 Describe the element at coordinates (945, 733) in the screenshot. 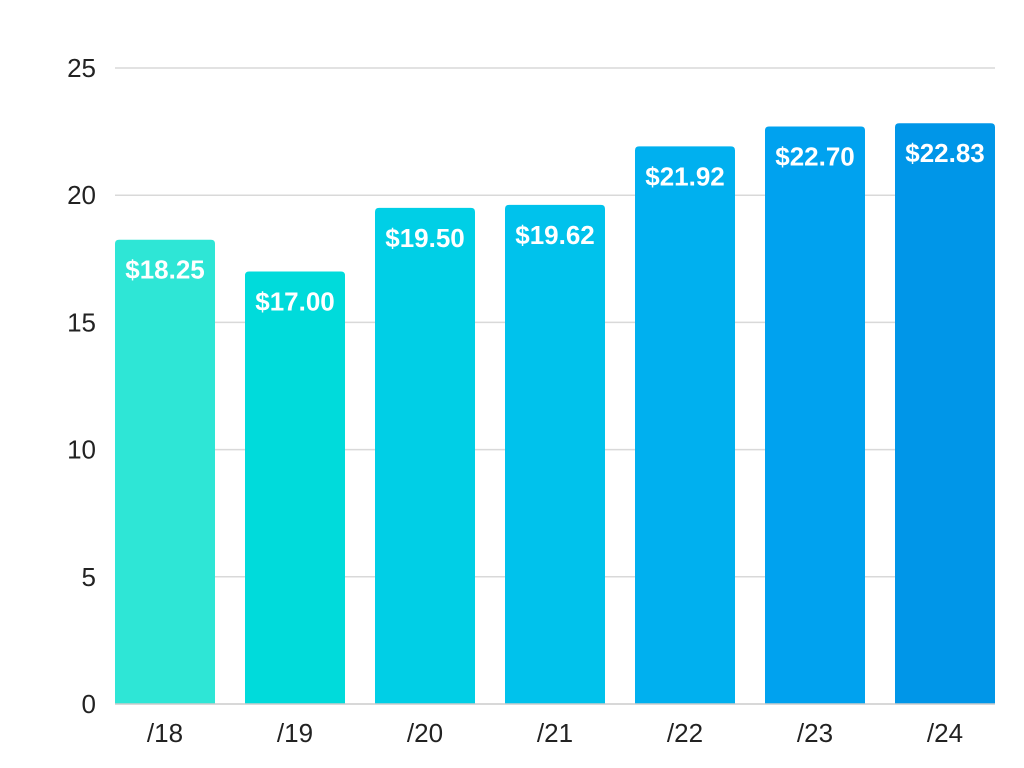

I see `x-tick-label: /24` at that location.